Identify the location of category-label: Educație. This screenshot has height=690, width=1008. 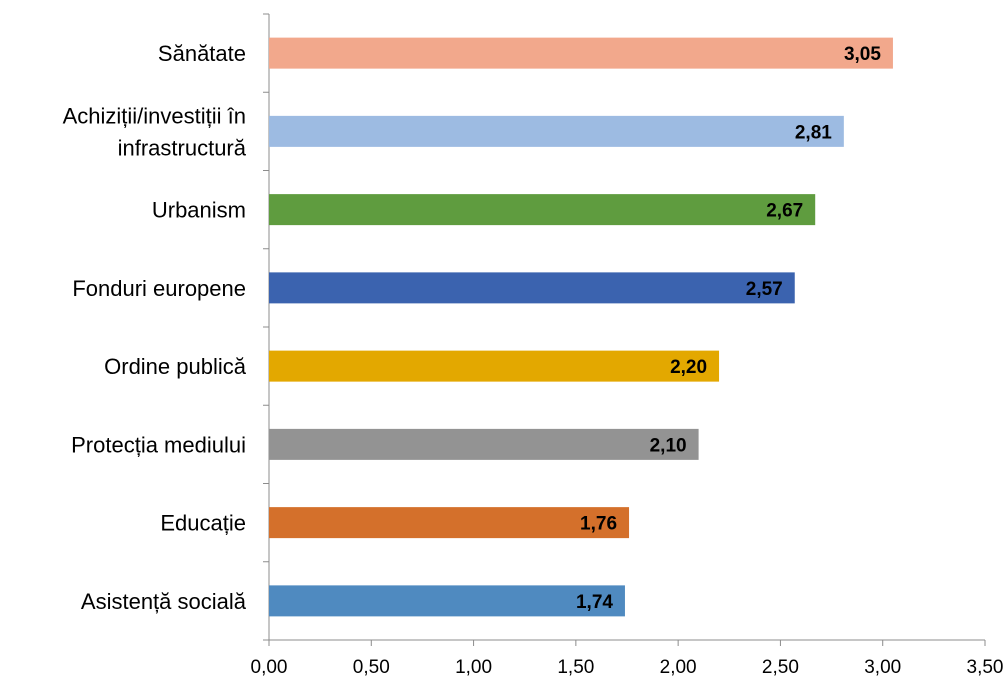
(203, 523).